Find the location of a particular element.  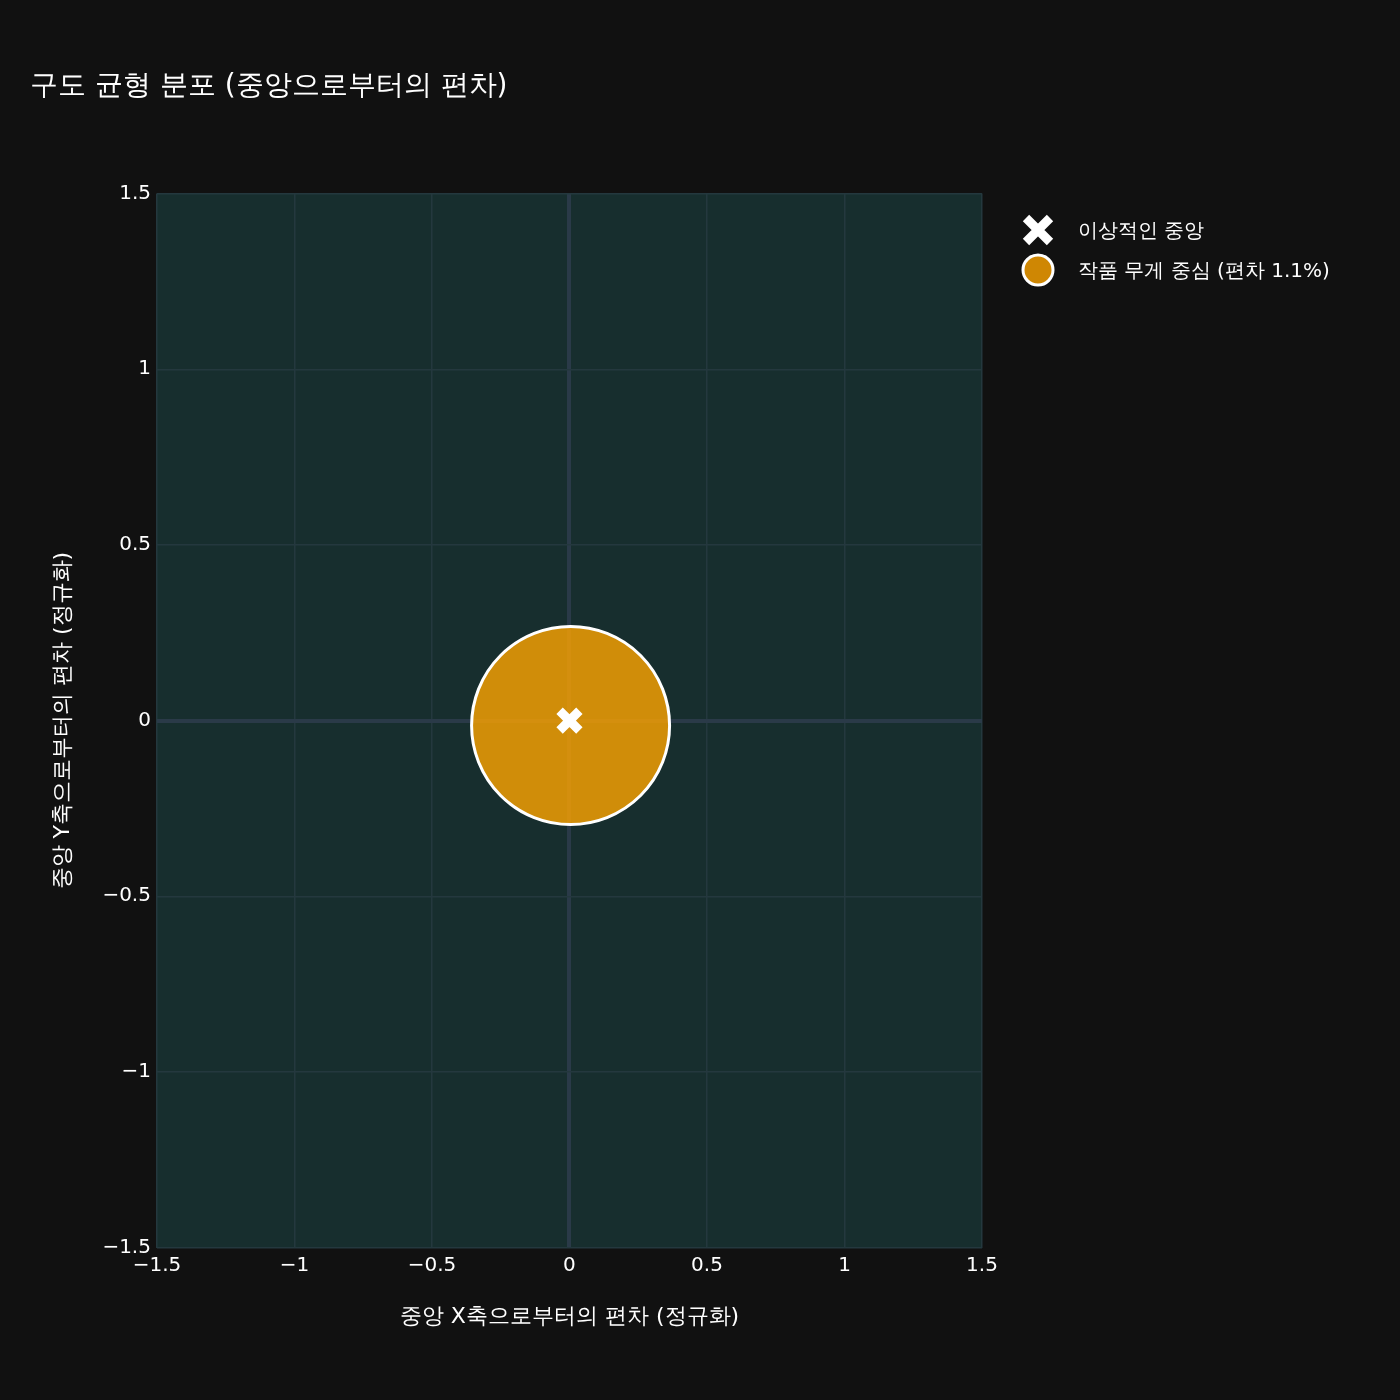

y-tick-label: −0.5 is located at coordinates (126, 894).